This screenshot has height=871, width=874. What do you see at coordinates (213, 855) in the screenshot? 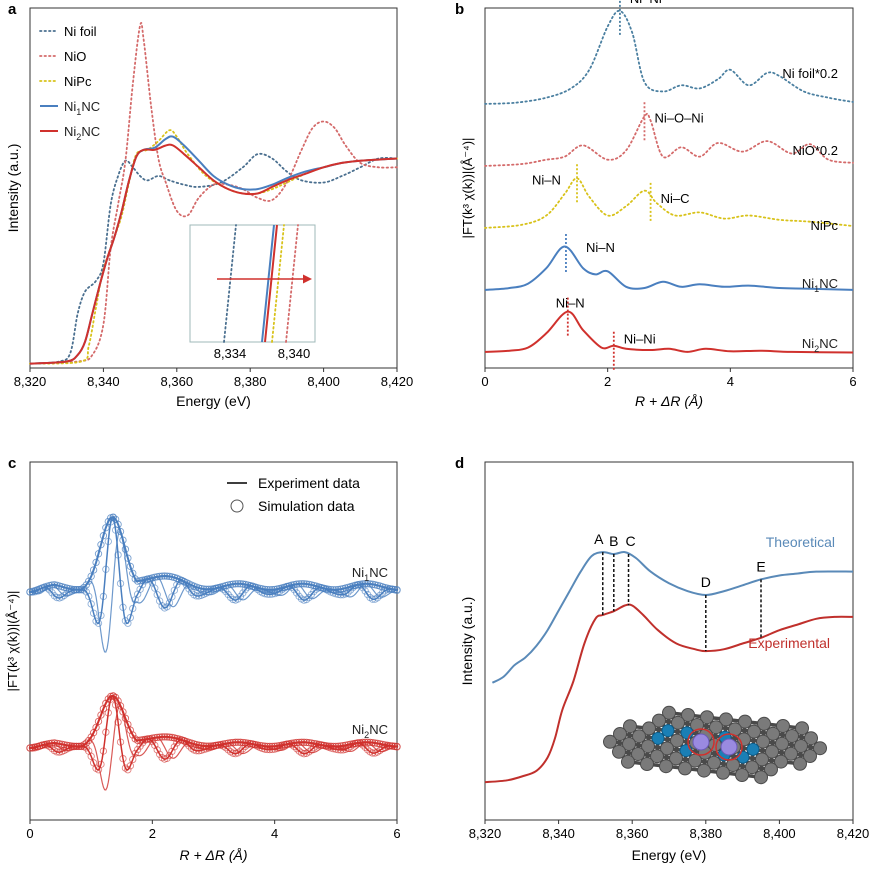
I see `x-axis-label: R + ΔR (Å)` at bounding box center [213, 855].